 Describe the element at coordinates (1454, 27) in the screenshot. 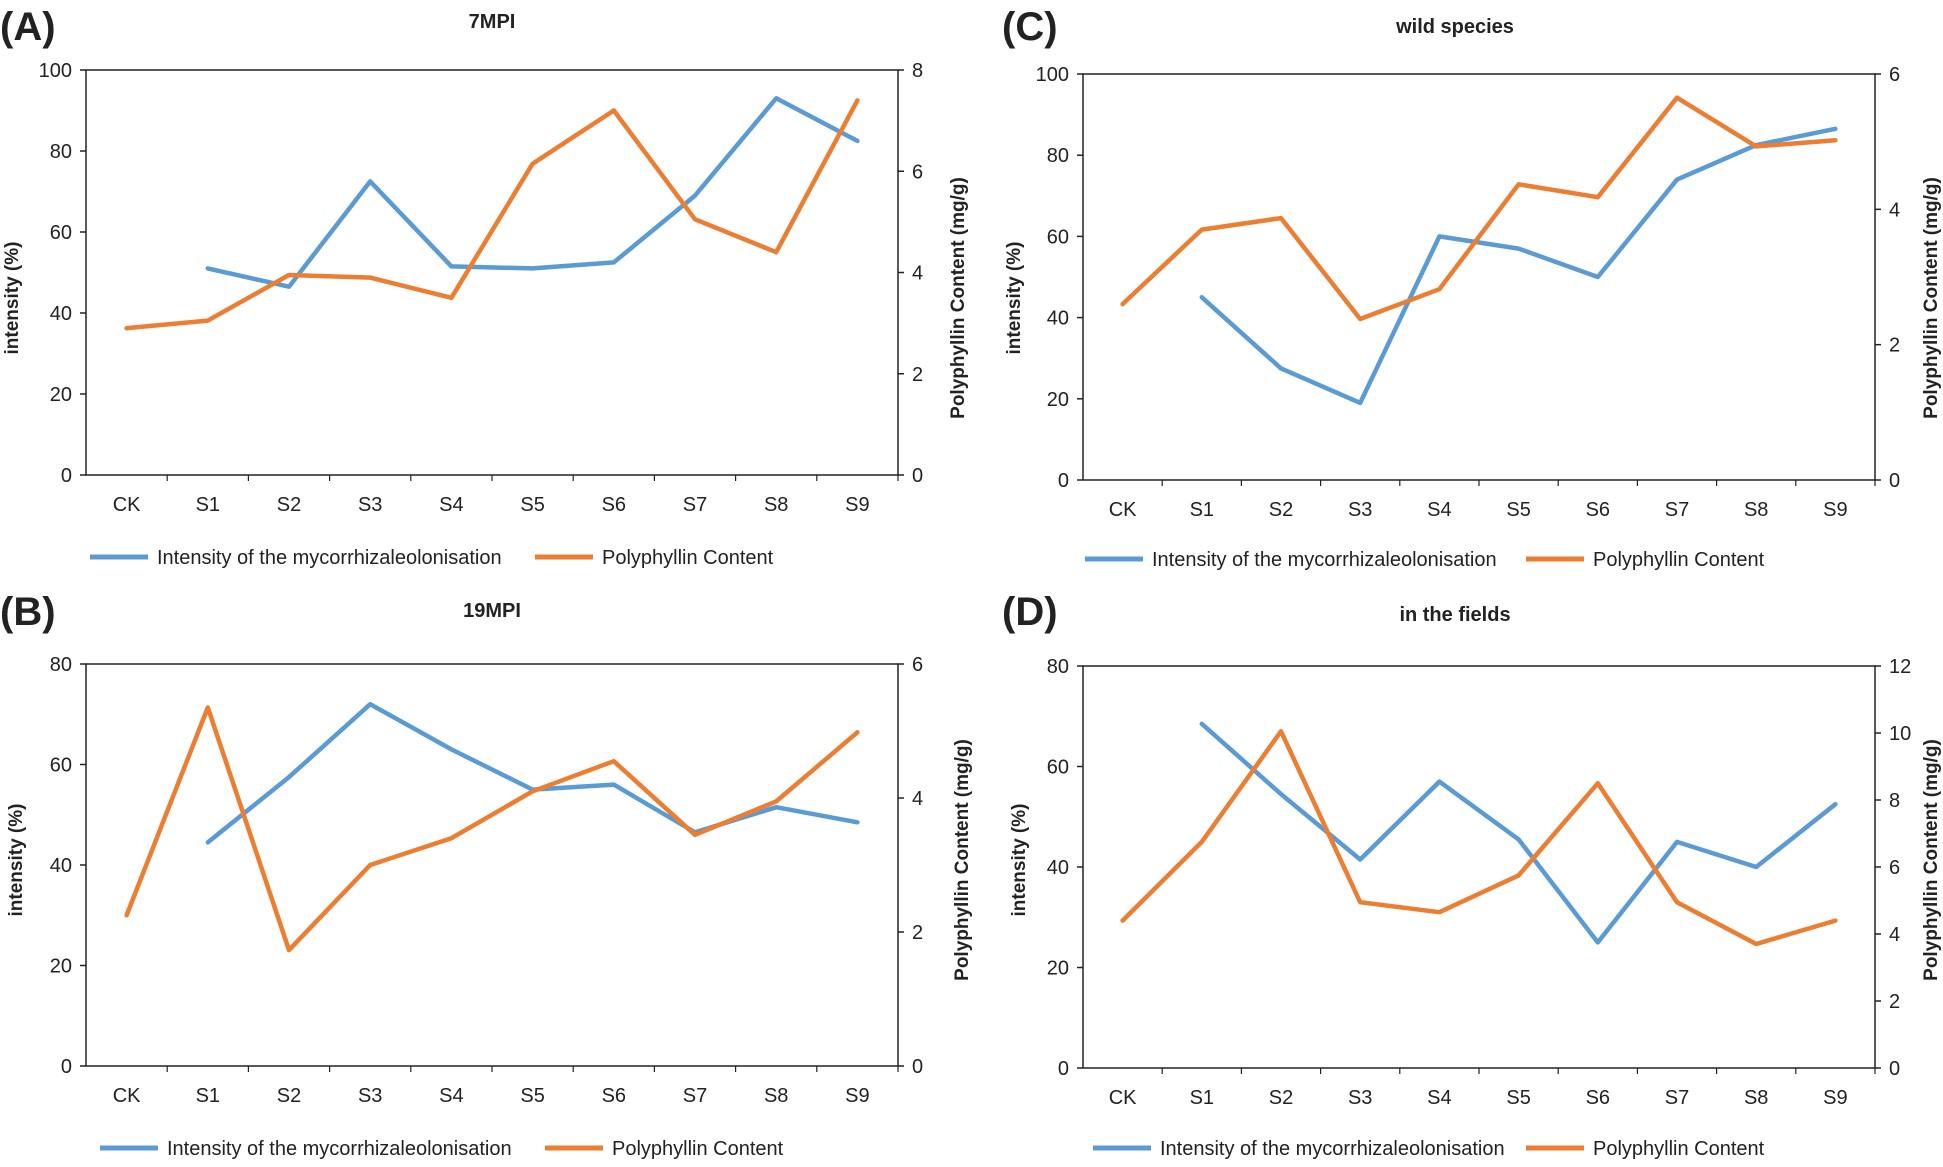

I see `chart-title: wild species` at that location.